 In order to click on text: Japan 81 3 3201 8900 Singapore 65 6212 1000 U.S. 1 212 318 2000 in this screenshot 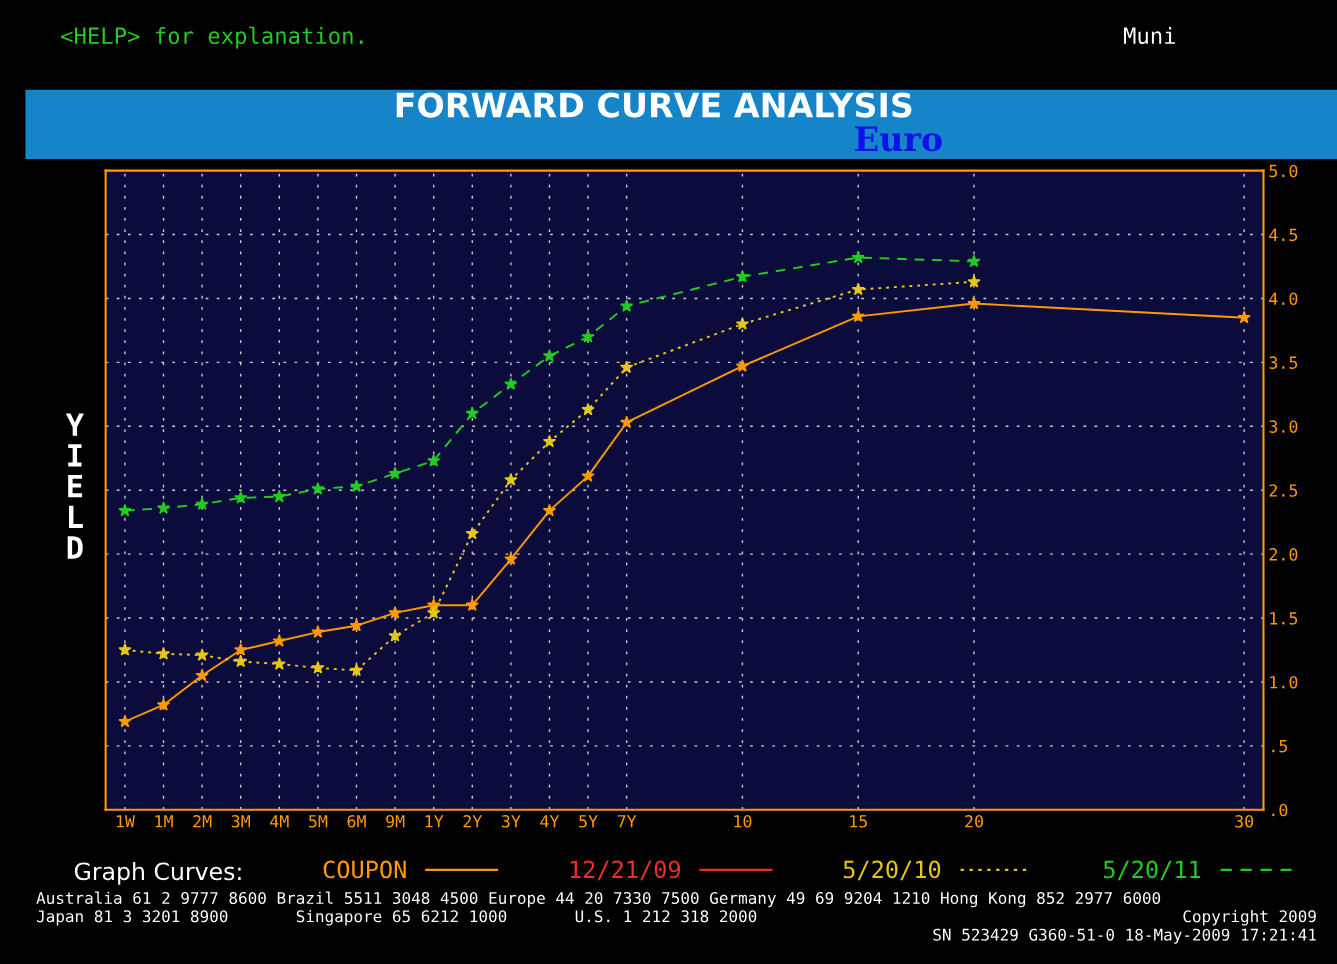, I will do `click(396, 917)`.